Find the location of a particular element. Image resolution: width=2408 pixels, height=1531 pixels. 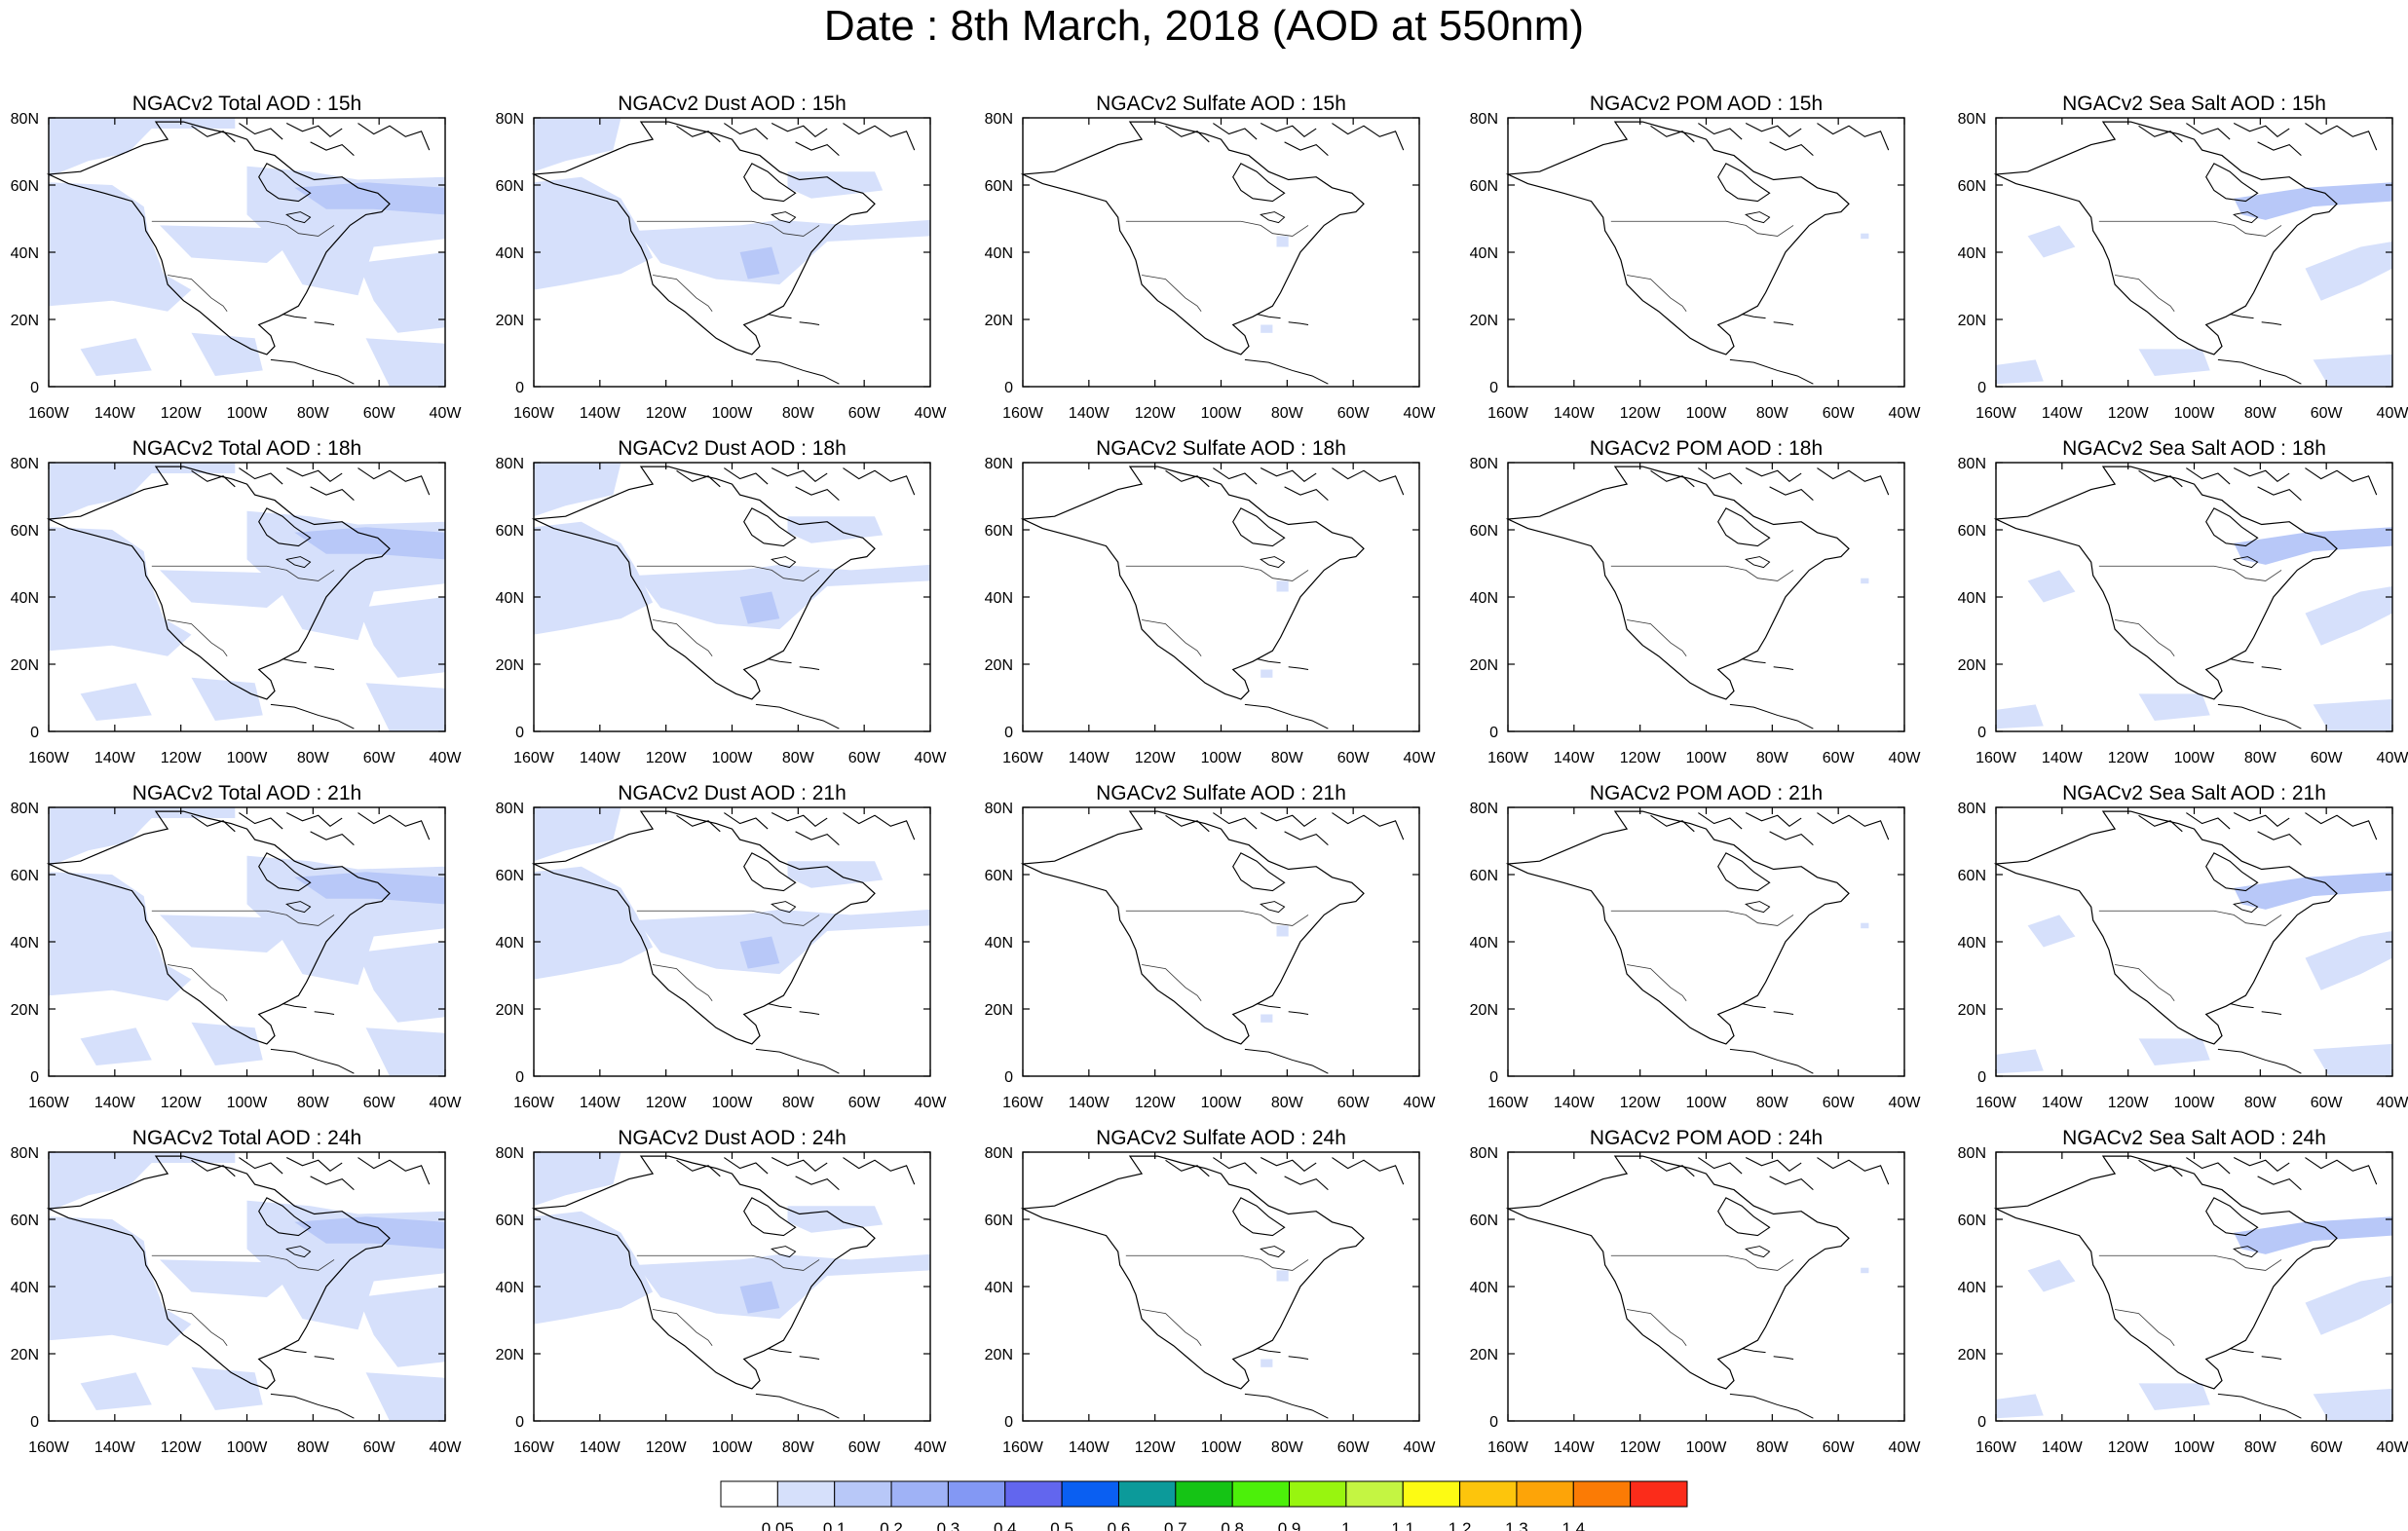

panel-title: NGACv2 Sulfate AOD : 24h is located at coordinates (1221, 1138).